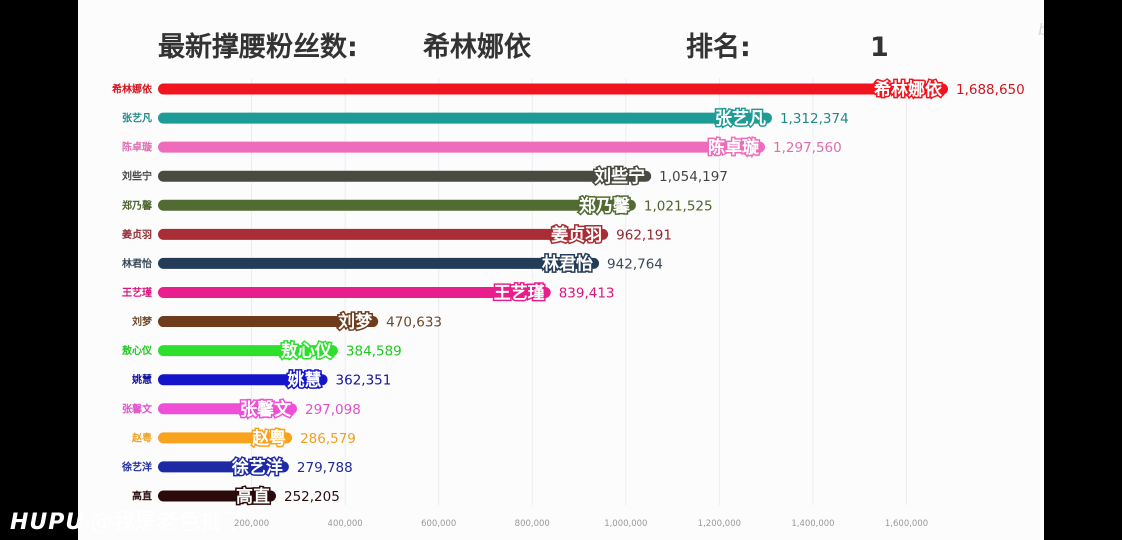 Image resolution: width=1122 pixels, height=540 pixels. Describe the element at coordinates (258, 47) in the screenshot. I see `fans-label: 最新撑腰粉丝数:` at that location.